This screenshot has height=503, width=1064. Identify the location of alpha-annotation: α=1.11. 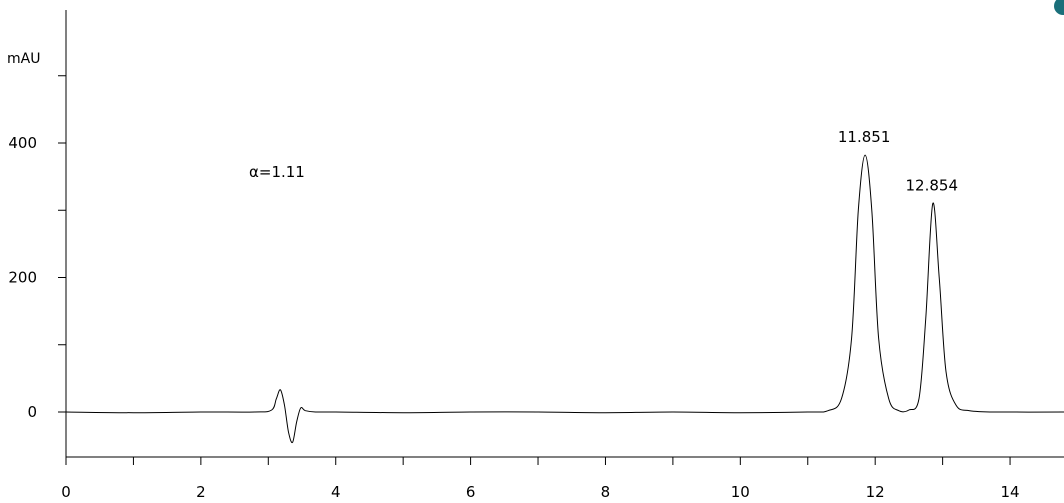
(277, 172).